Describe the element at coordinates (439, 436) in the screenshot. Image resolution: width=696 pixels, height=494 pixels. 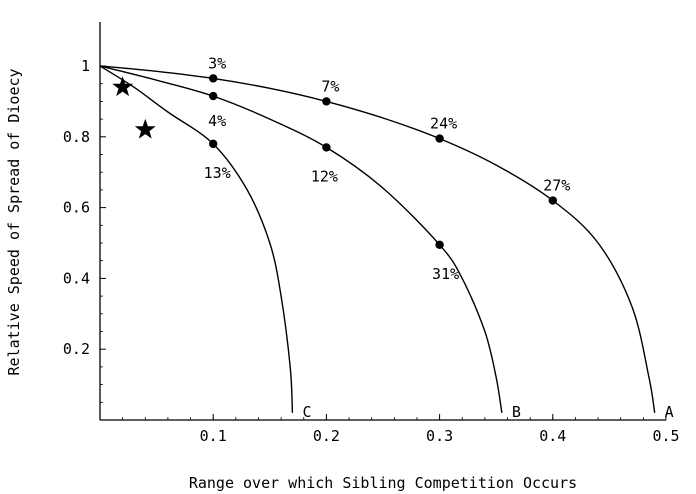
I see `x-tick-label: 0.3` at that location.